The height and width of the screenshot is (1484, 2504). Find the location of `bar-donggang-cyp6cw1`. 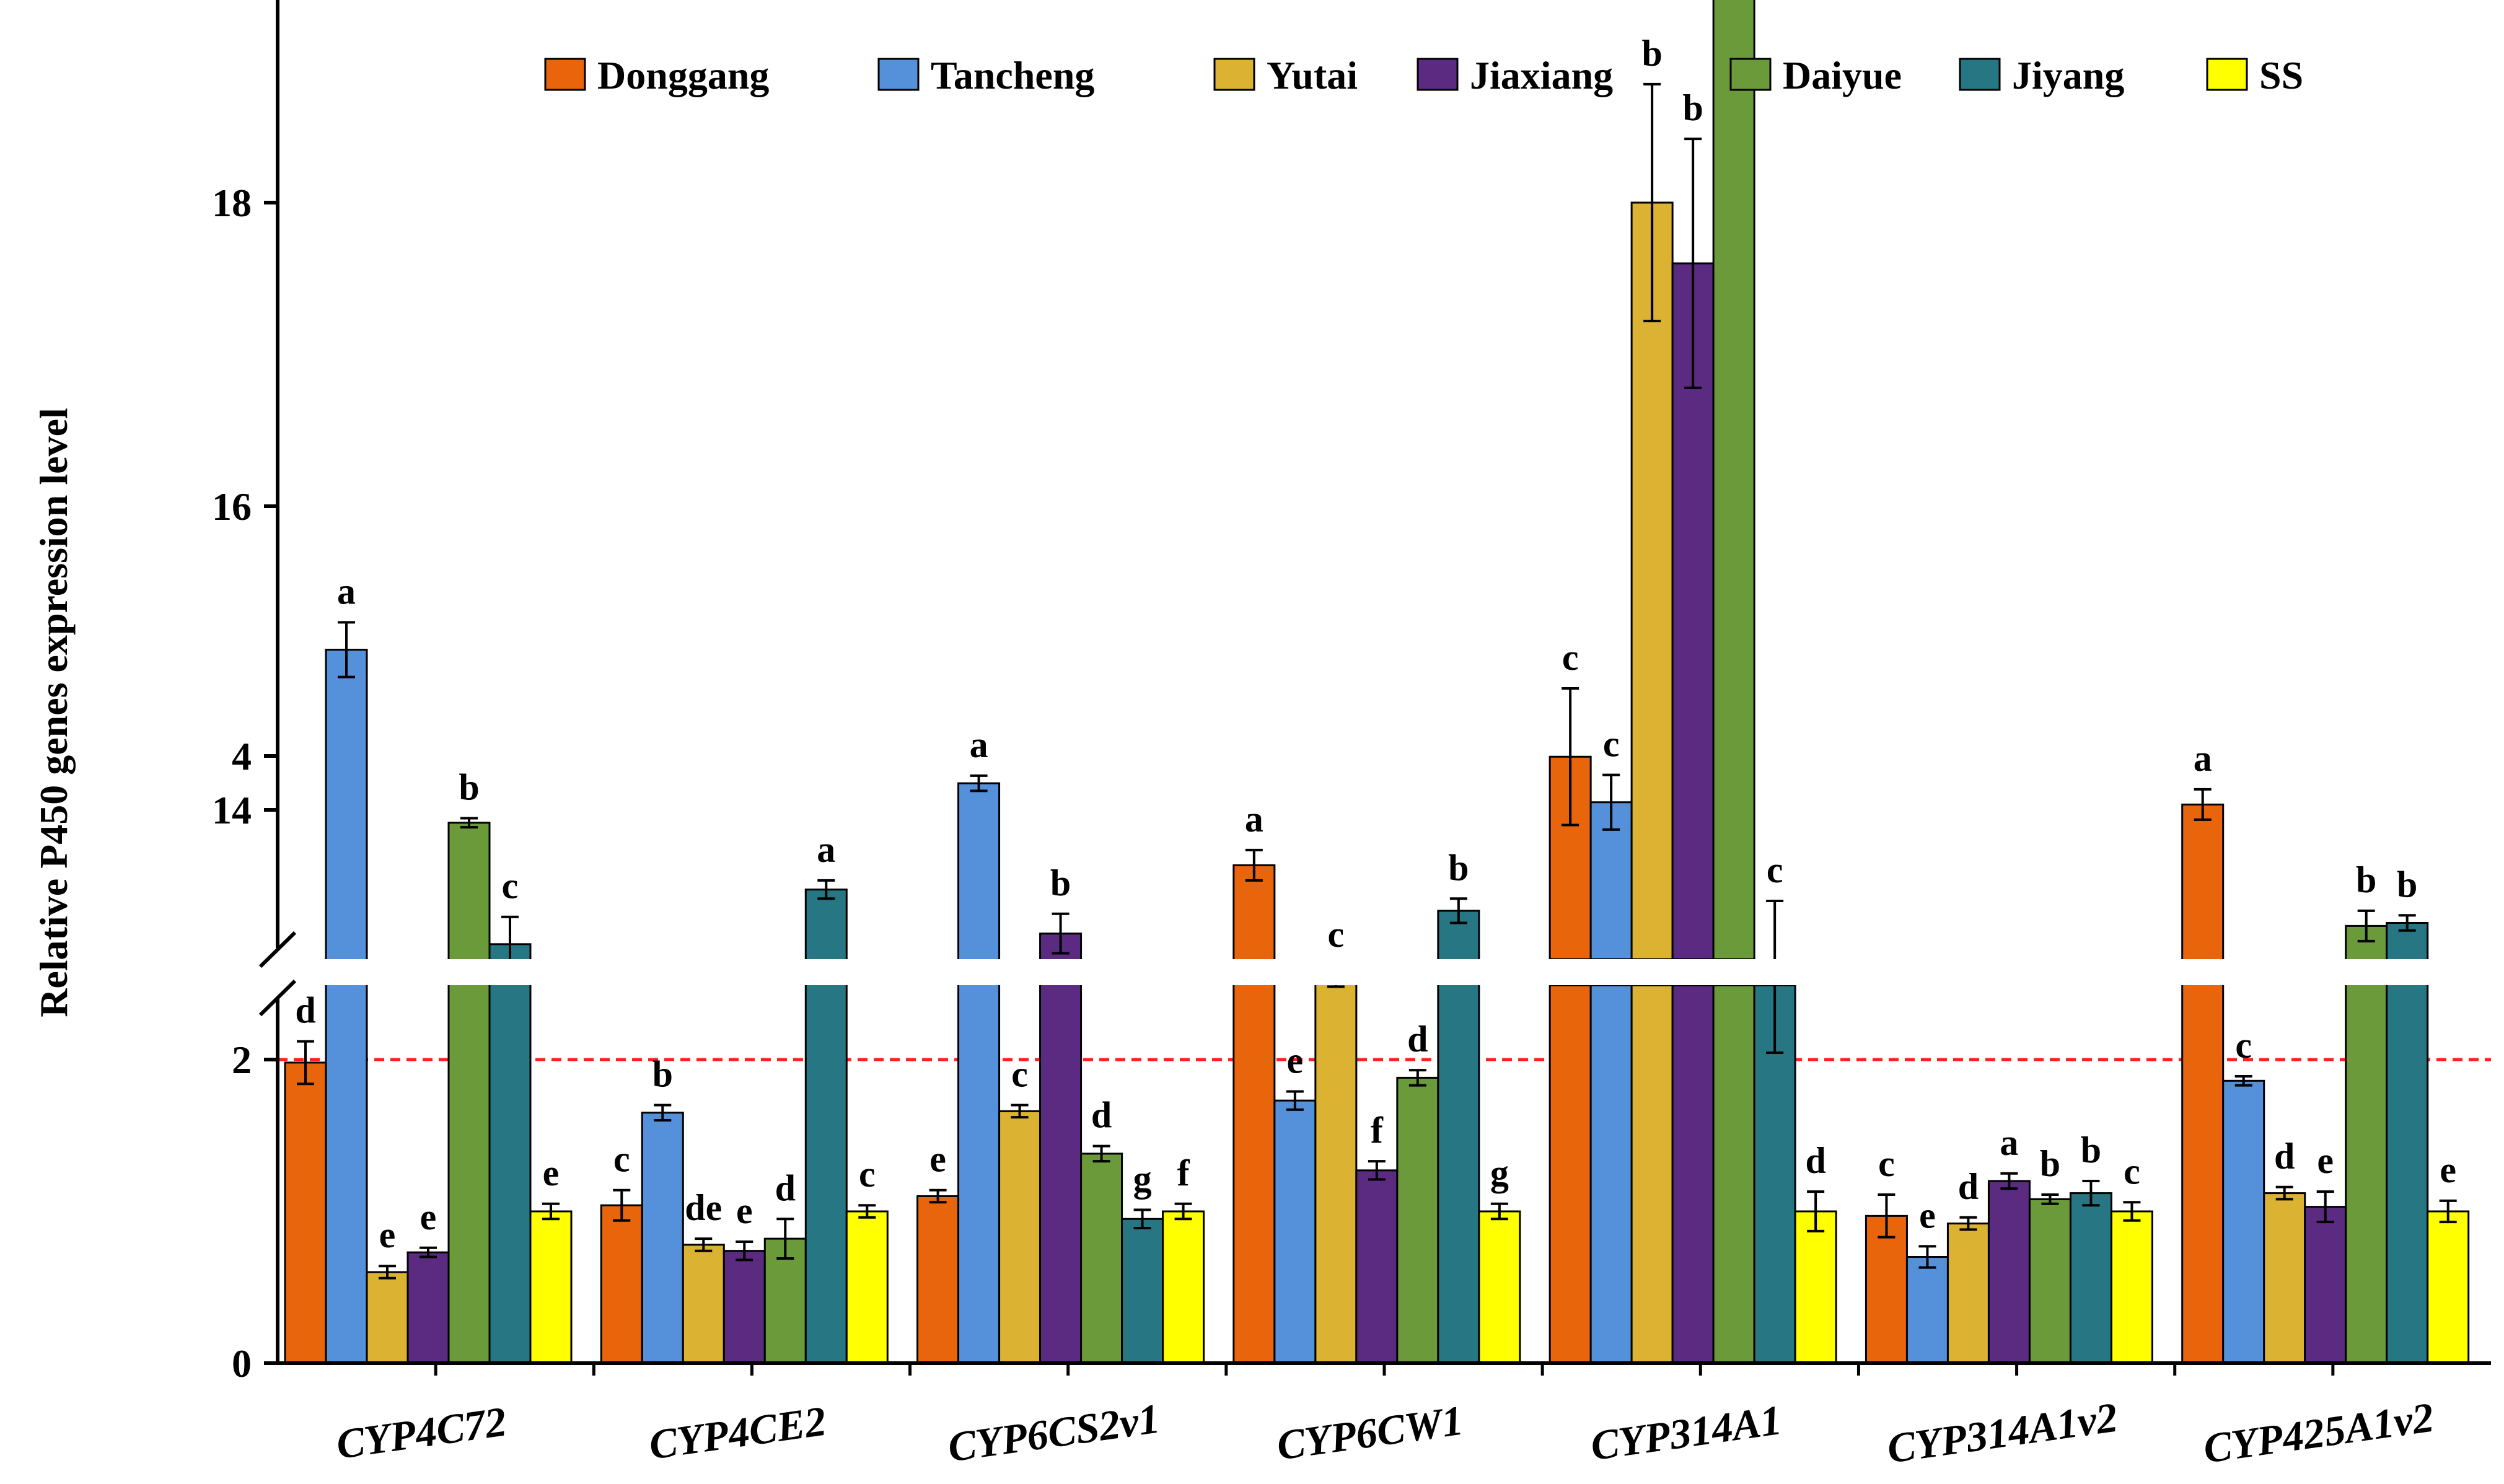

bar-donggang-cyp6cw1 is located at coordinates (1254, 1114).